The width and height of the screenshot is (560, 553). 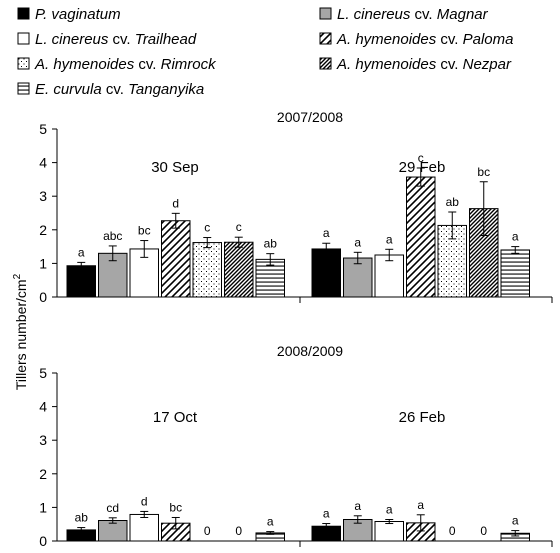 I want to click on legend-label: E. curvula cv. Tanganyika, so click(x=119, y=89).